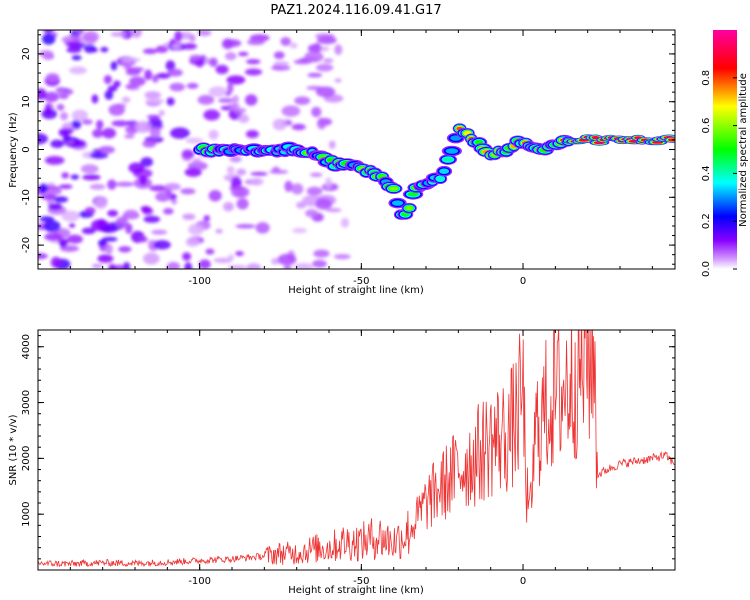  I want to click on y-tick-label: -20, so click(26, 245).